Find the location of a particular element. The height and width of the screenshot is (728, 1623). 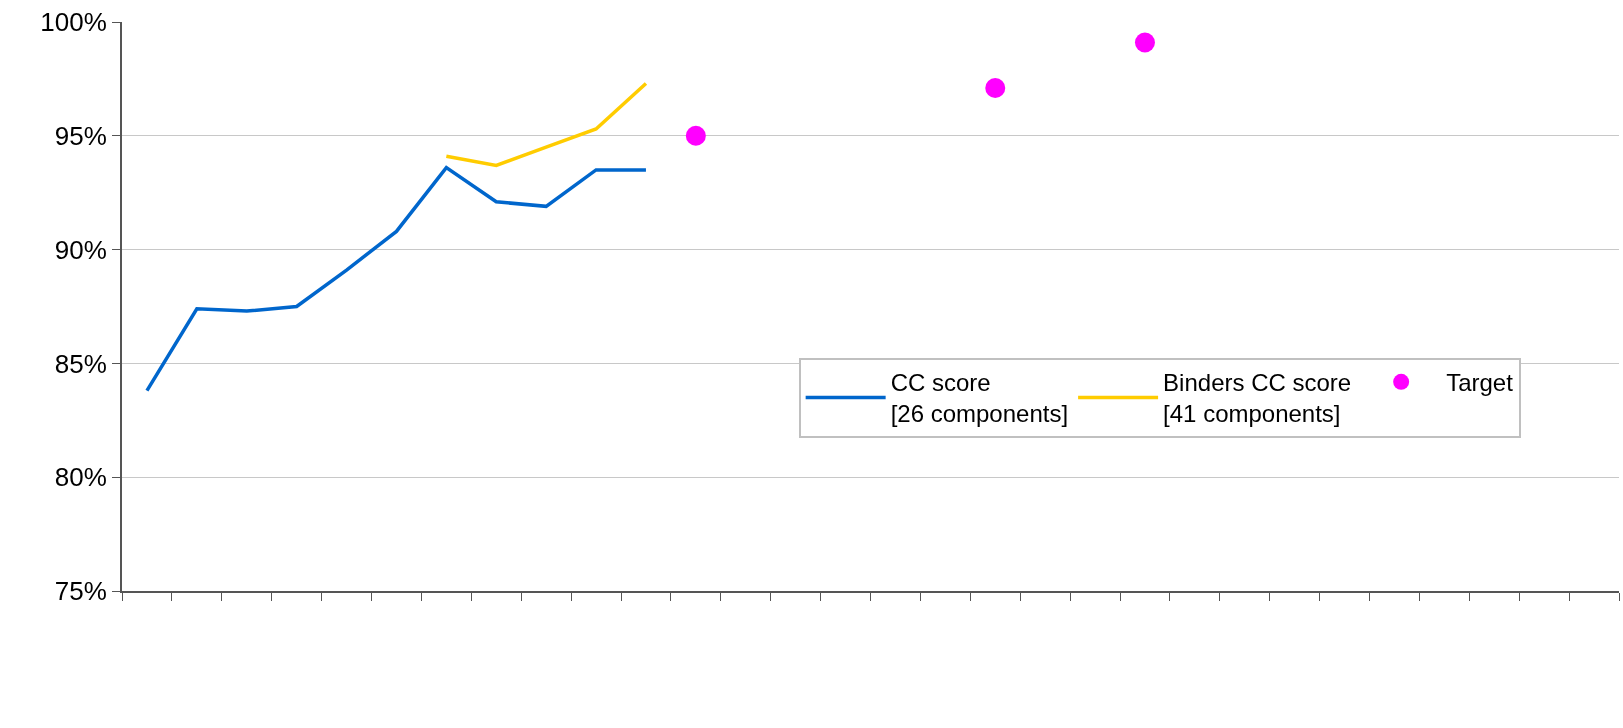

y-tick-label: 90% is located at coordinates (80, 249).